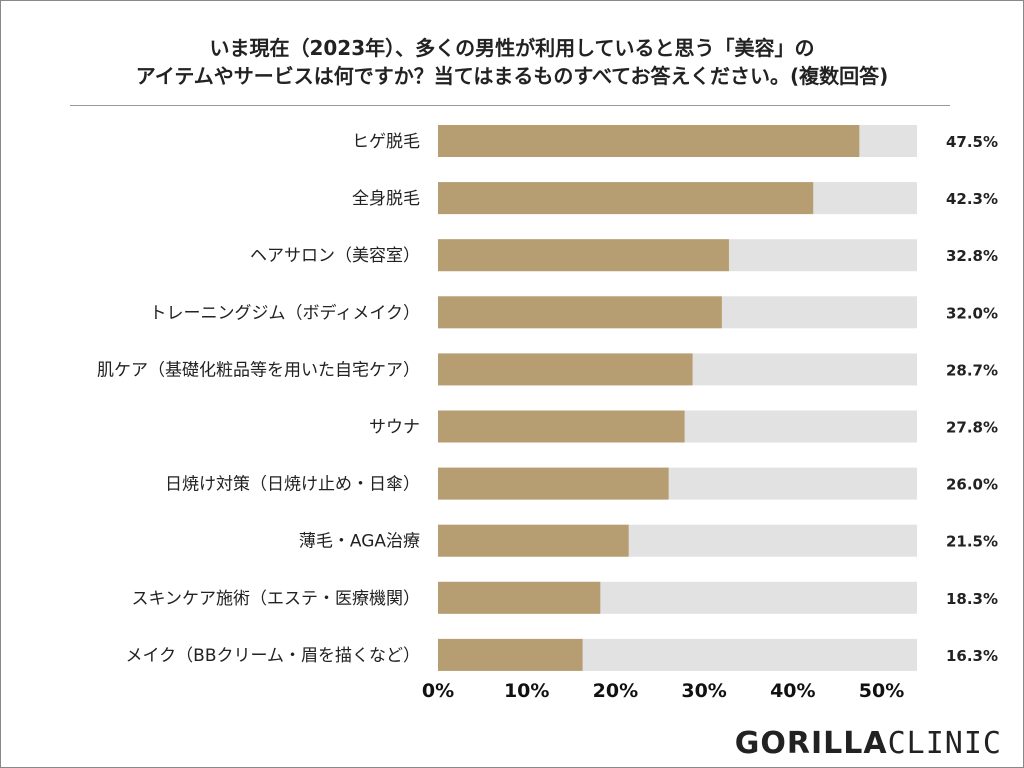 The width and height of the screenshot is (1024, 768). I want to click on value-label: 16.3%, so click(972, 656).